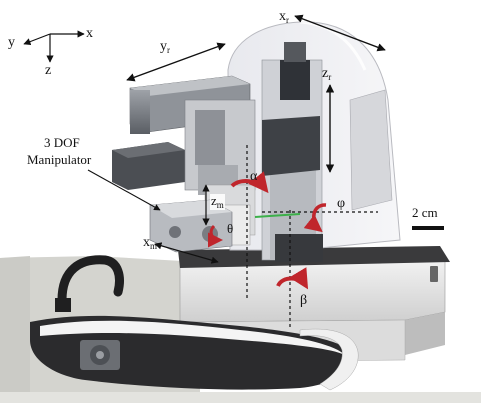 This screenshot has height=403, width=481. I want to click on theta-label: θ, so click(230, 228).